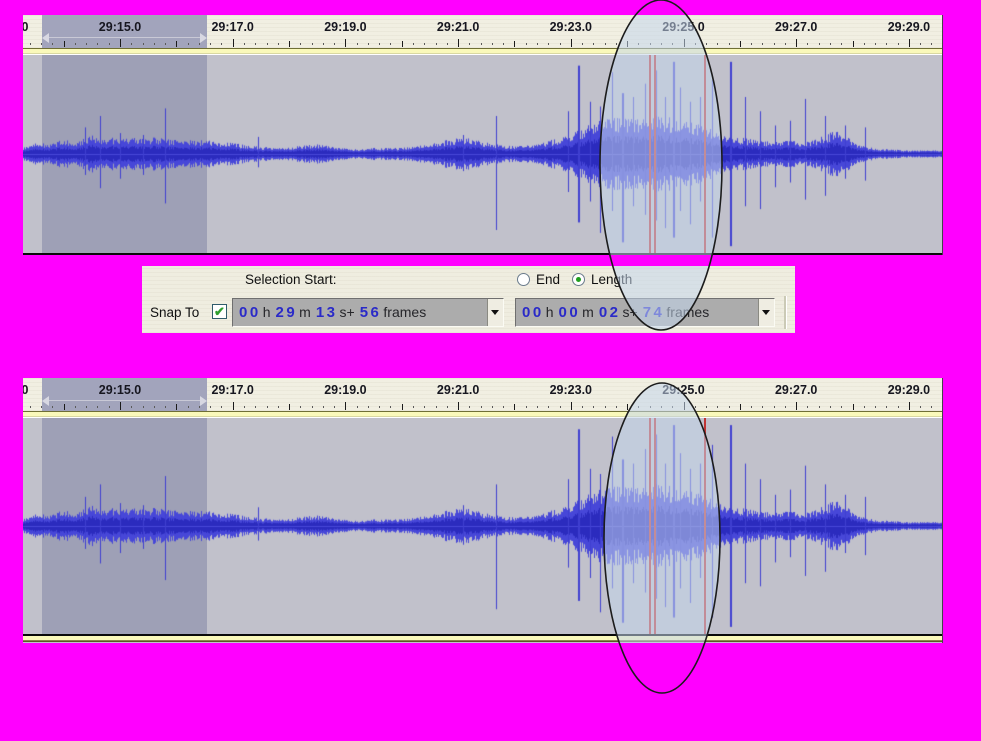 This screenshot has width=981, height=741. Describe the element at coordinates (653, 312) in the screenshot. I see `time-digit-group: 74` at that location.